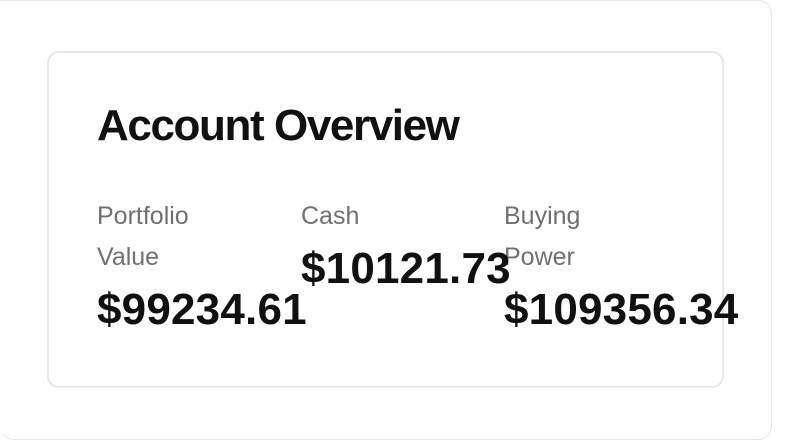  Describe the element at coordinates (542, 236) in the screenshot. I see `buying-power-label: Buying Power` at that location.